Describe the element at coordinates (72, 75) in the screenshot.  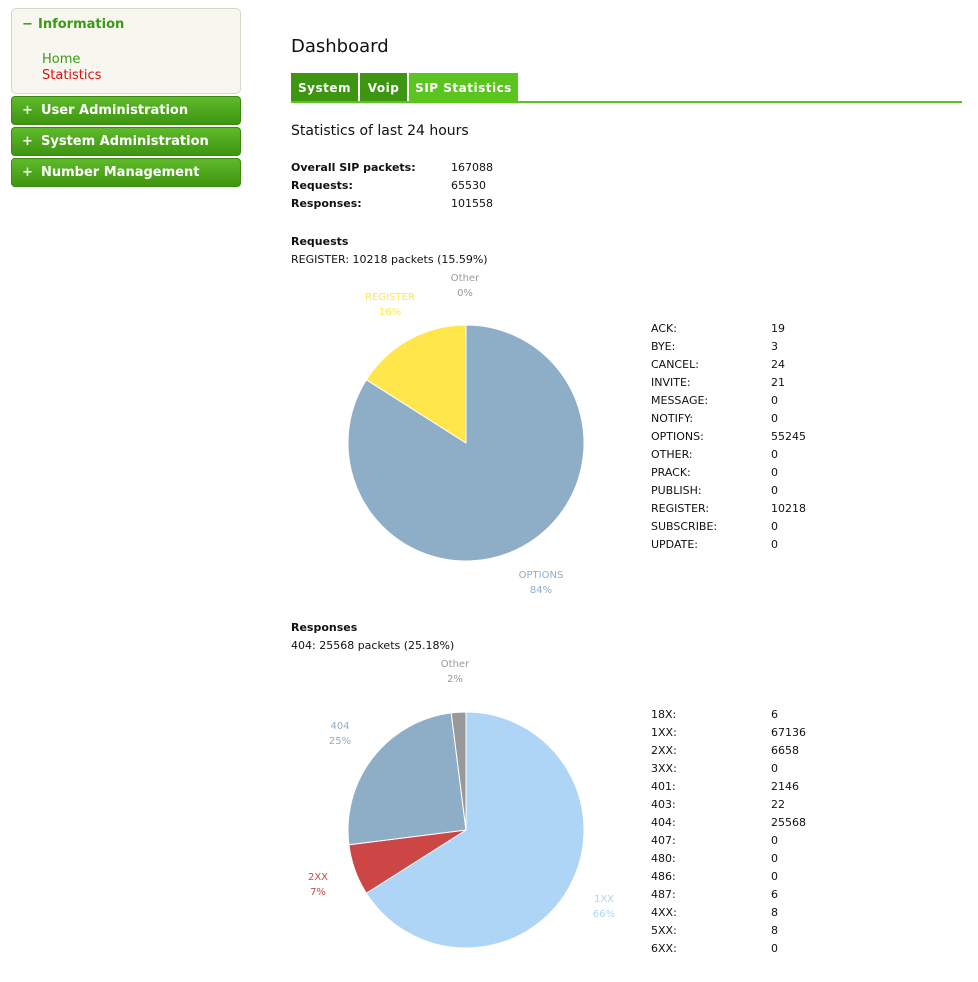
I see `statistics-link: Statistics` at that location.